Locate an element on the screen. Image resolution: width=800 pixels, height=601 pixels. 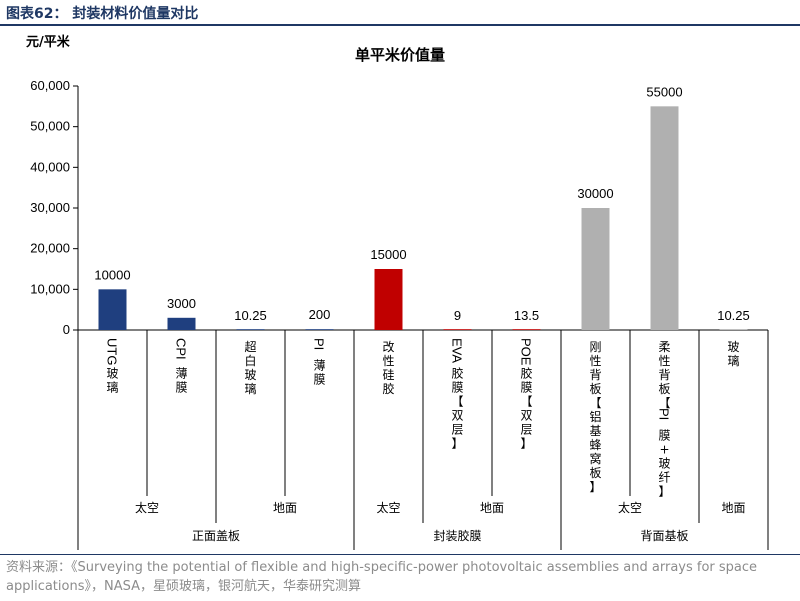
y-tick-label: 40,000 is located at coordinates (50, 166).